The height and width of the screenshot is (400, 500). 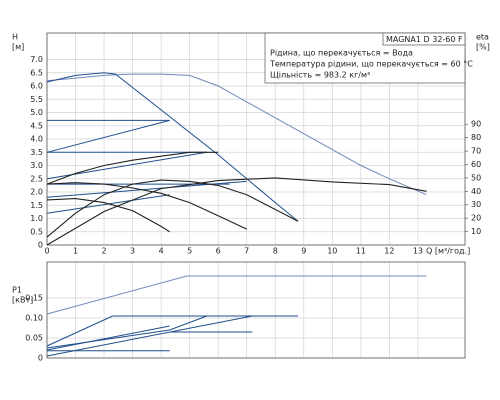 I want to click on x-axis-label: Q [м³/год.], so click(x=448, y=251).